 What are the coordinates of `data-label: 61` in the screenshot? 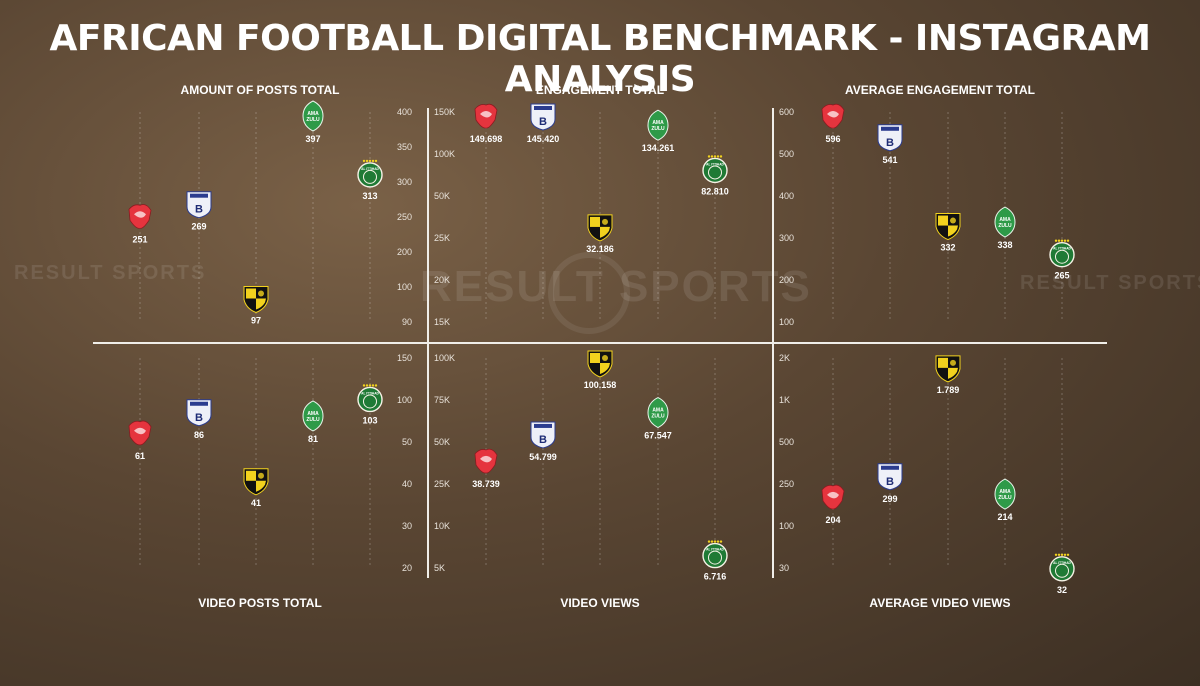 It's located at (140, 456).